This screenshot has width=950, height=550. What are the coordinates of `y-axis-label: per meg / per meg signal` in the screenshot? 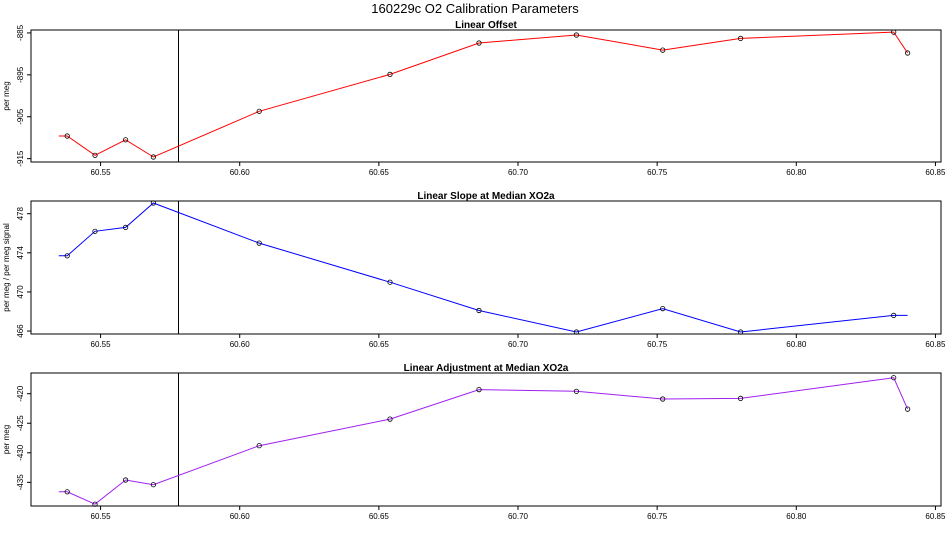 It's located at (6, 267).